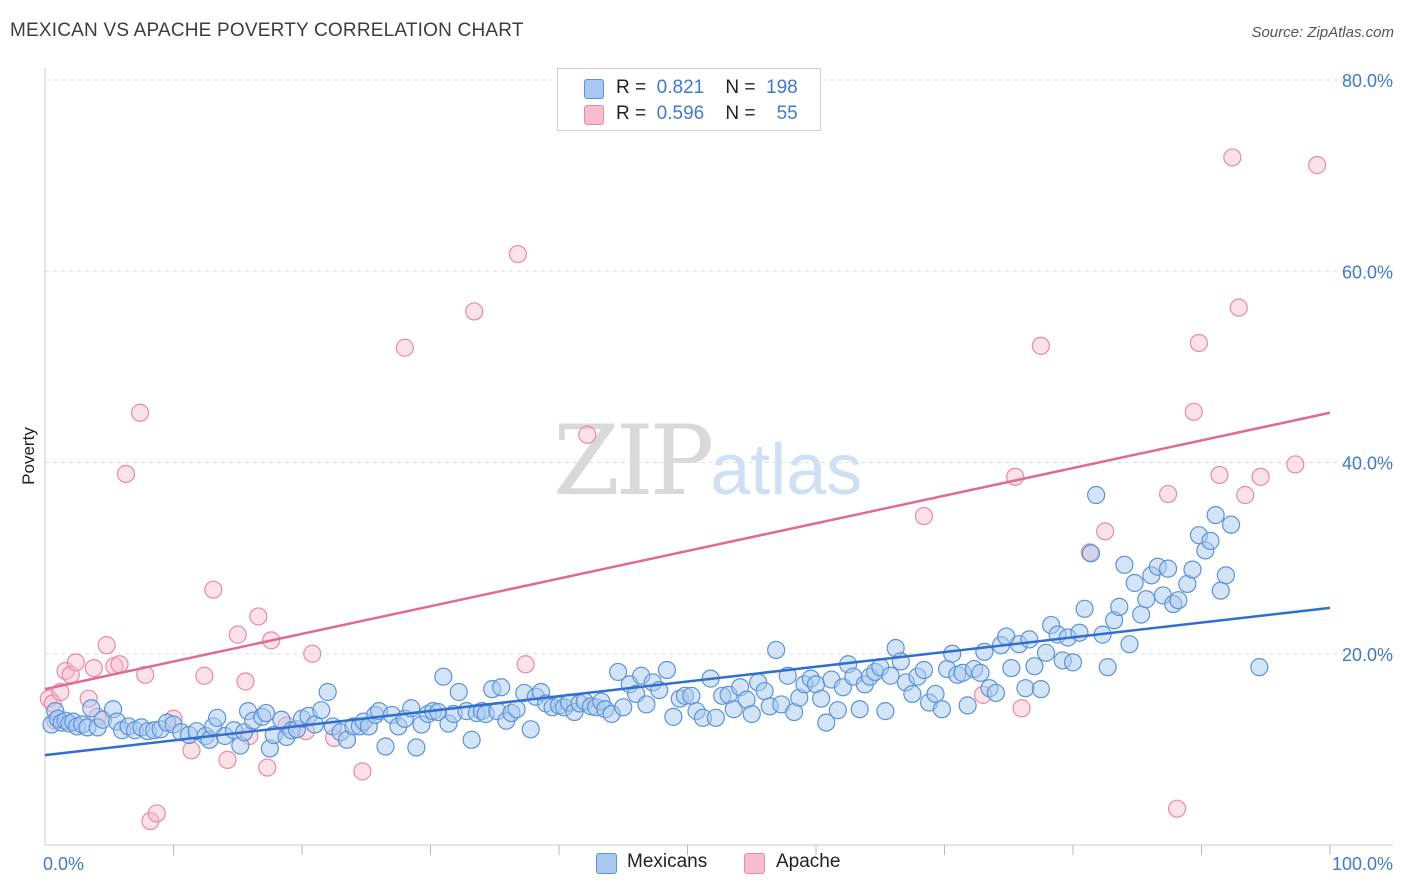  I want to click on bottom-legend-mexicans: Mexicans, so click(667, 861).